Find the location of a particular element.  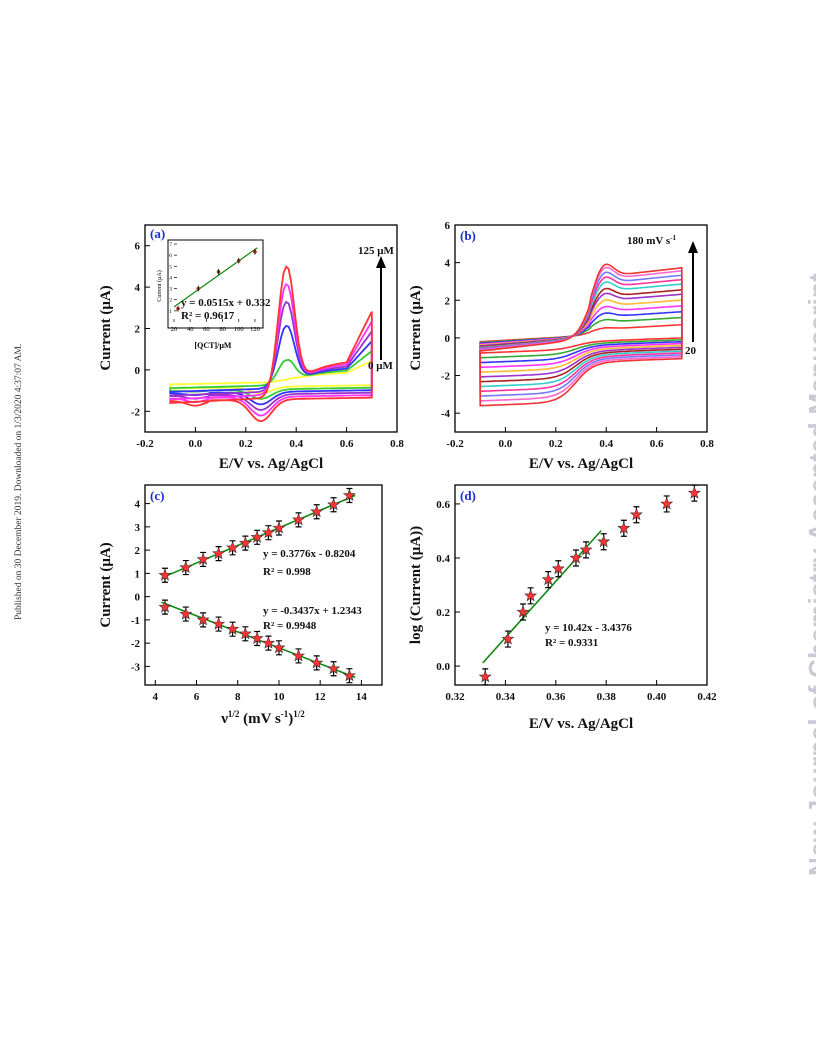

chart-b-ytick-label: 2 is located at coordinates (448, 301).